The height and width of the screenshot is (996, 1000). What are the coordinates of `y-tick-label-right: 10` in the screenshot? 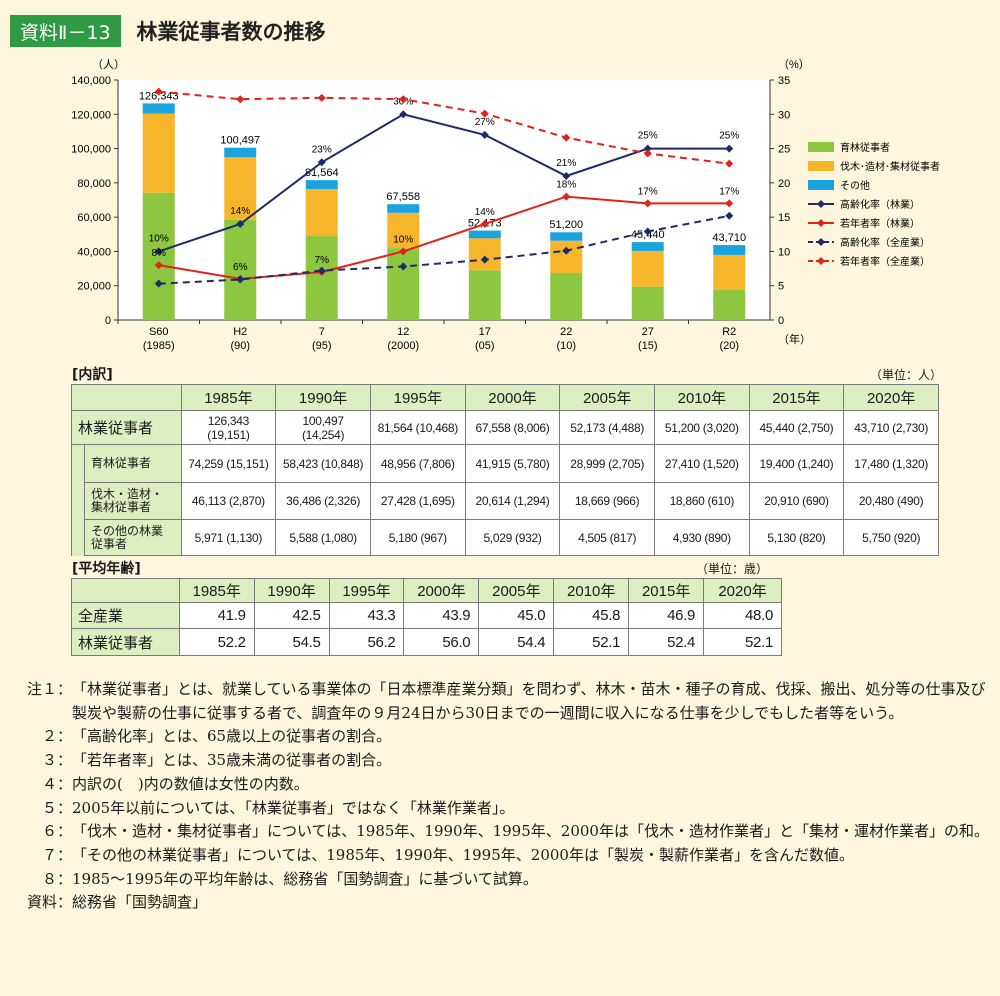 It's located at (784, 252).